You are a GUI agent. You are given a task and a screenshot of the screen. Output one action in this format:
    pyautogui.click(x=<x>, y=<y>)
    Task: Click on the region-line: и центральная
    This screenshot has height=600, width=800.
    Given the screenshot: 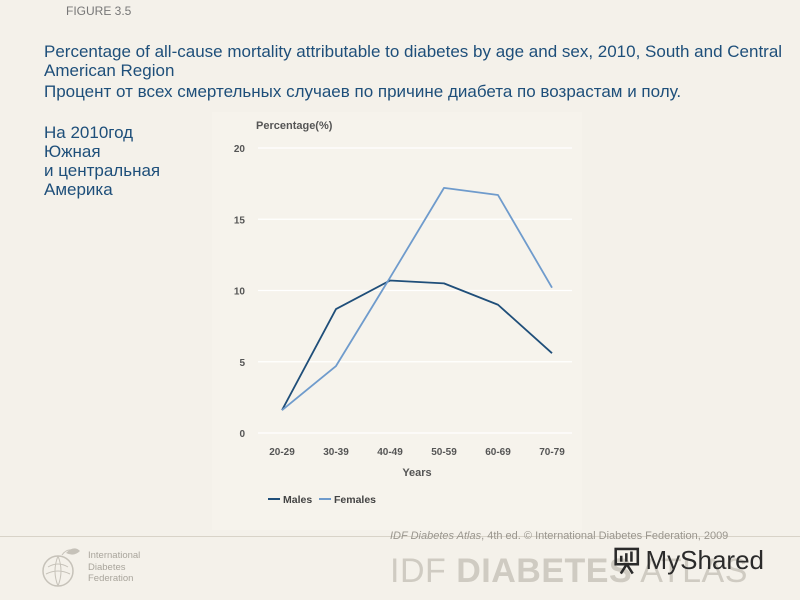 What is the action you would take?
    pyautogui.click(x=102, y=170)
    